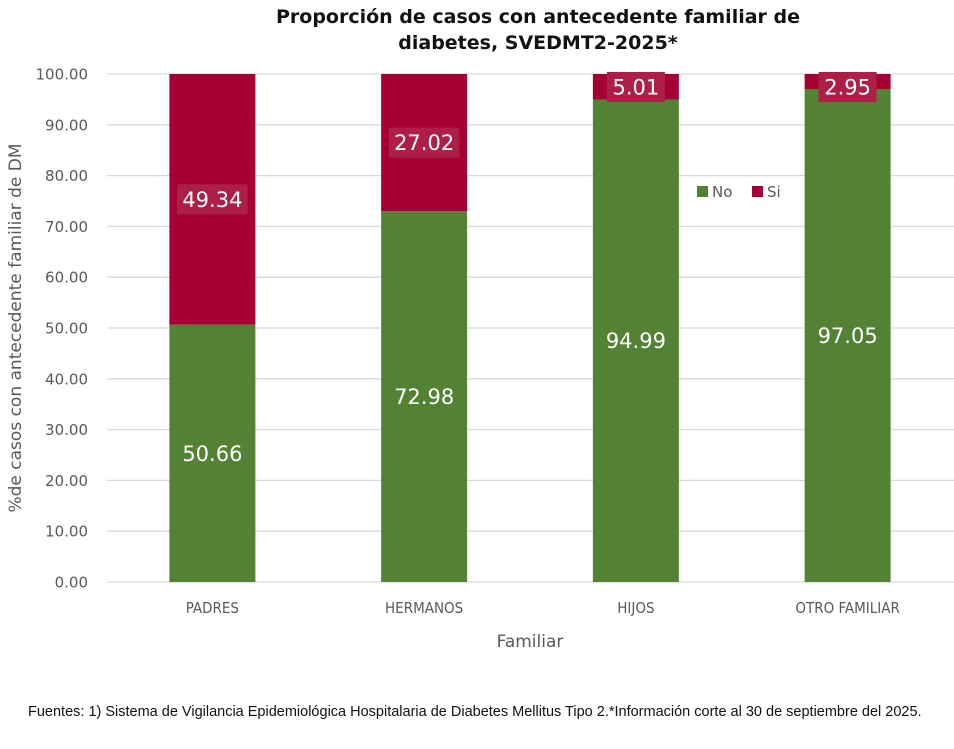  I want to click on y-tick-label: 50.00, so click(66, 329).